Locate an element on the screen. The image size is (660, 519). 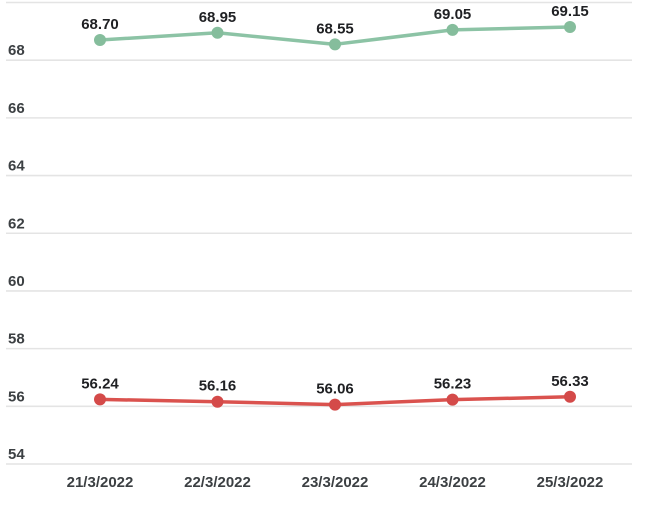
y-tick-label-58: 58 is located at coordinates (16, 339).